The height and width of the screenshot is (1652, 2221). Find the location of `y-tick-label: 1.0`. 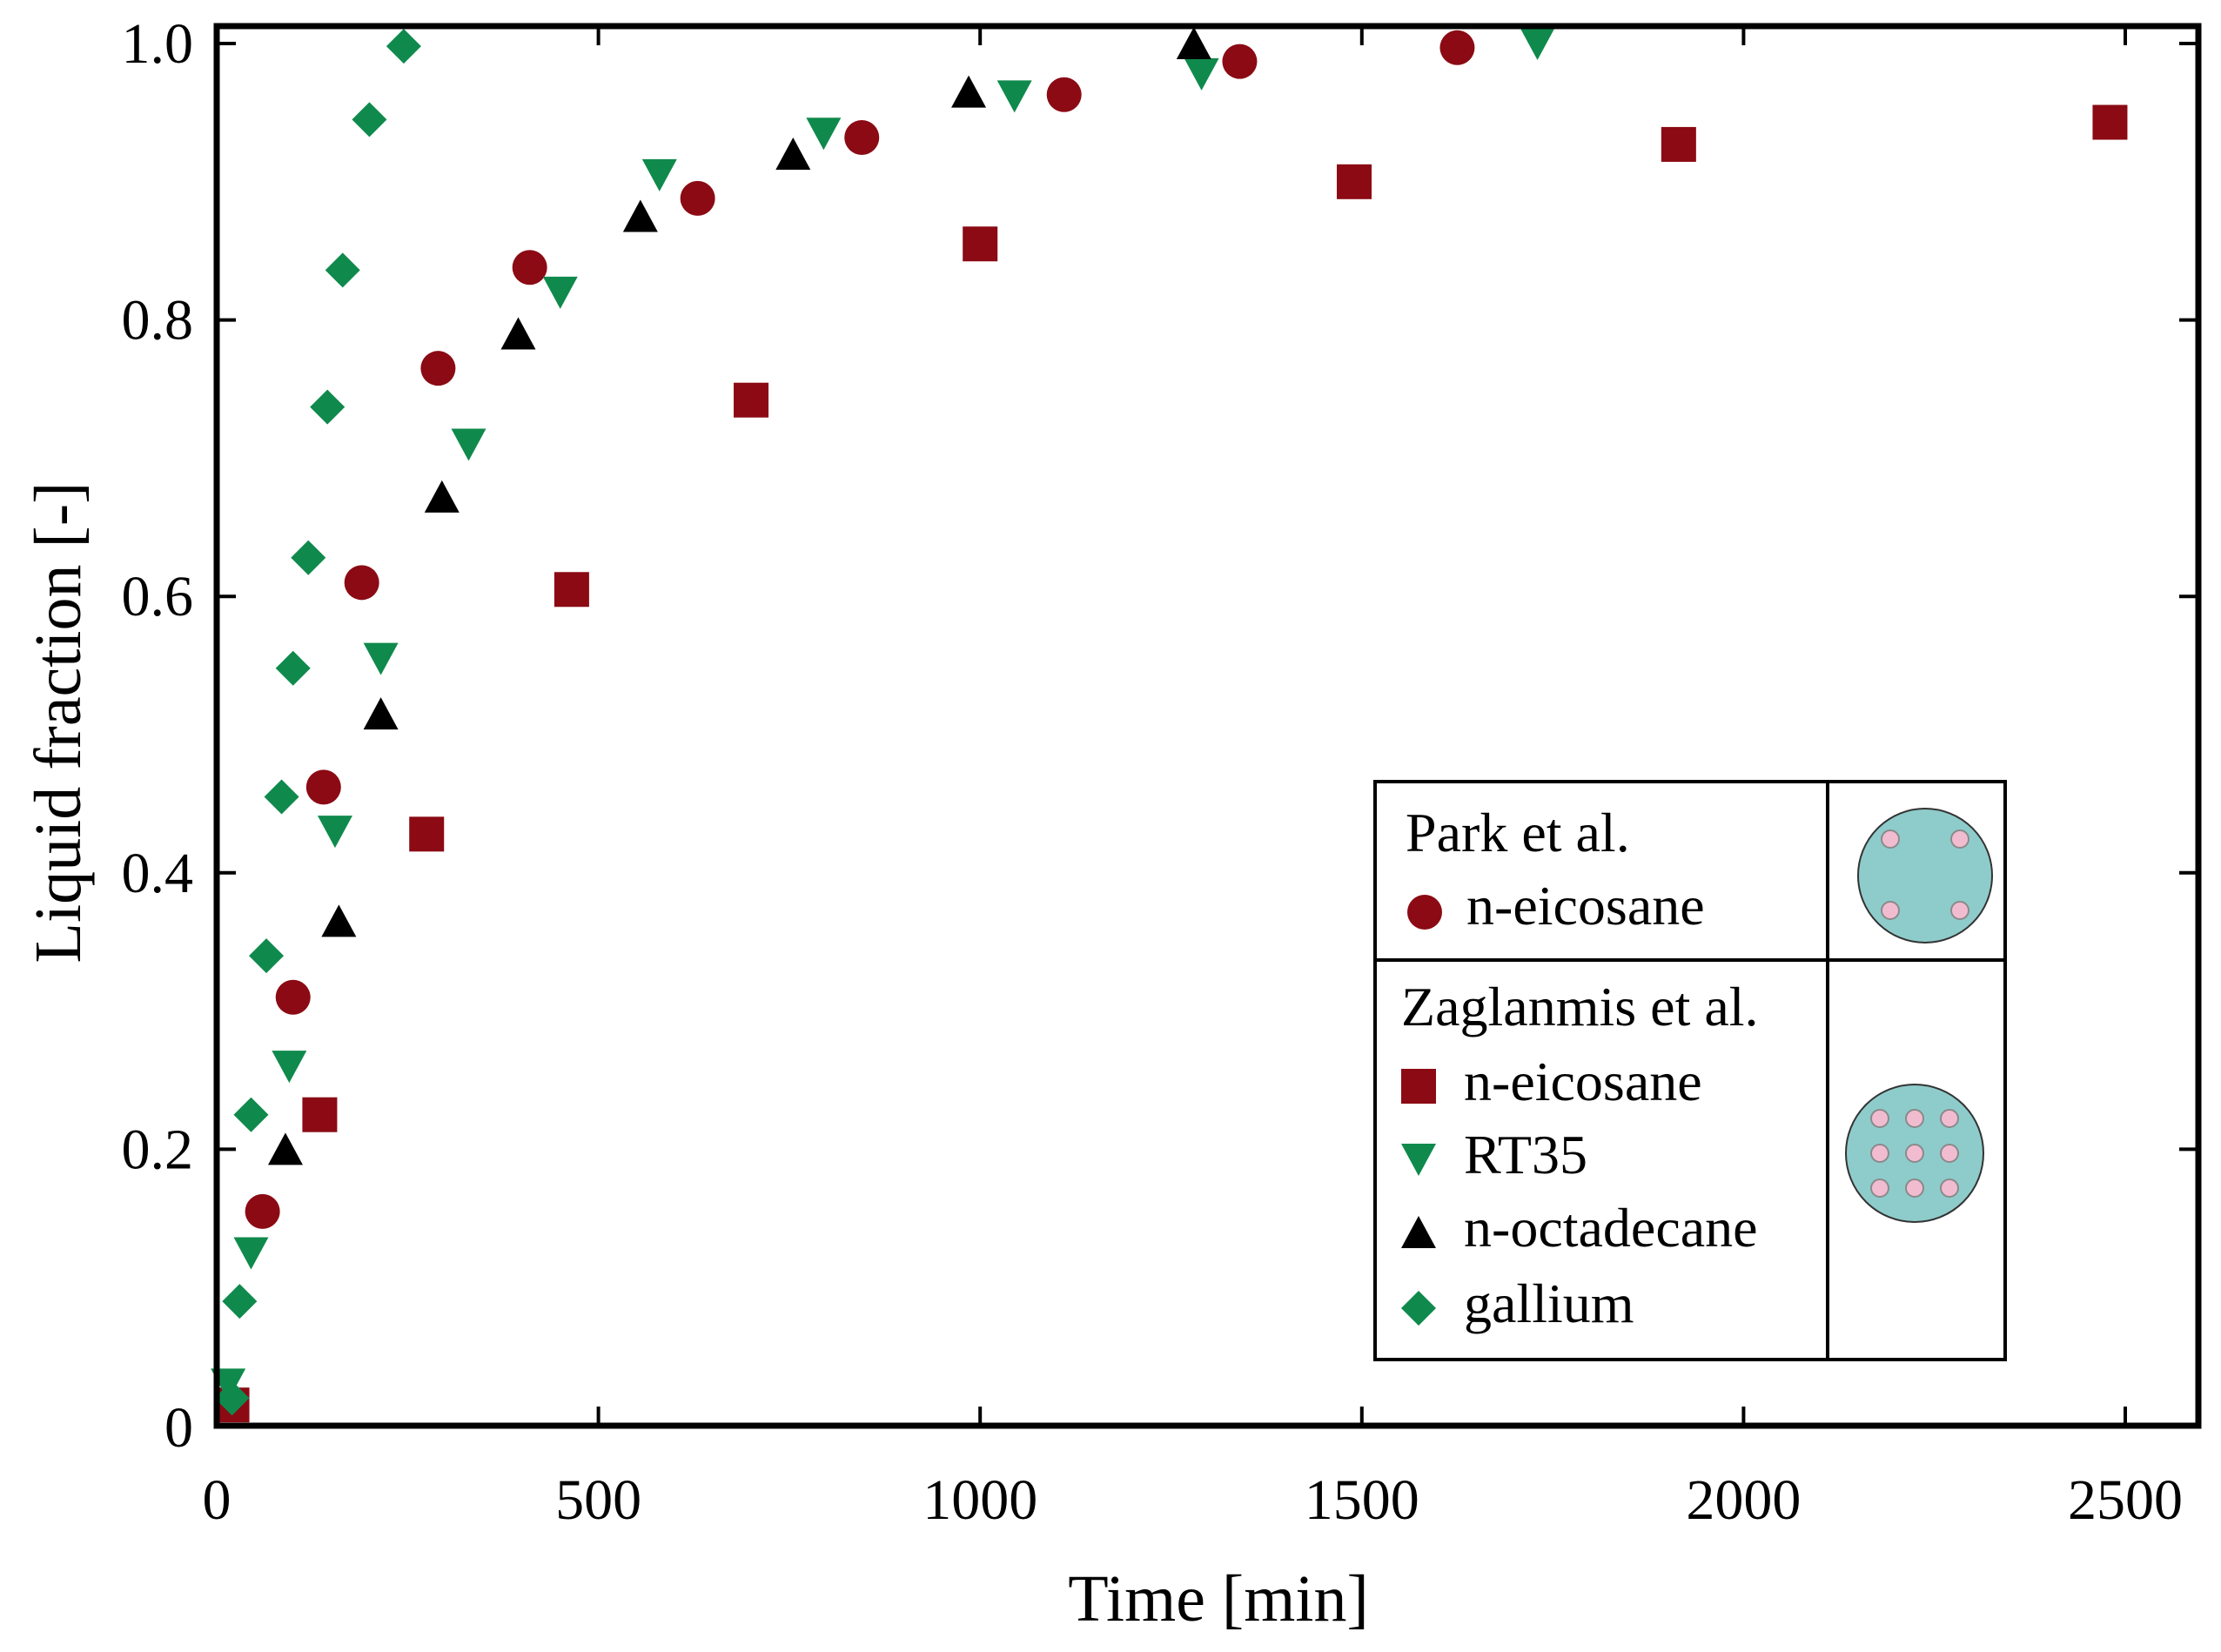

y-tick-label: 1.0 is located at coordinates (158, 44).